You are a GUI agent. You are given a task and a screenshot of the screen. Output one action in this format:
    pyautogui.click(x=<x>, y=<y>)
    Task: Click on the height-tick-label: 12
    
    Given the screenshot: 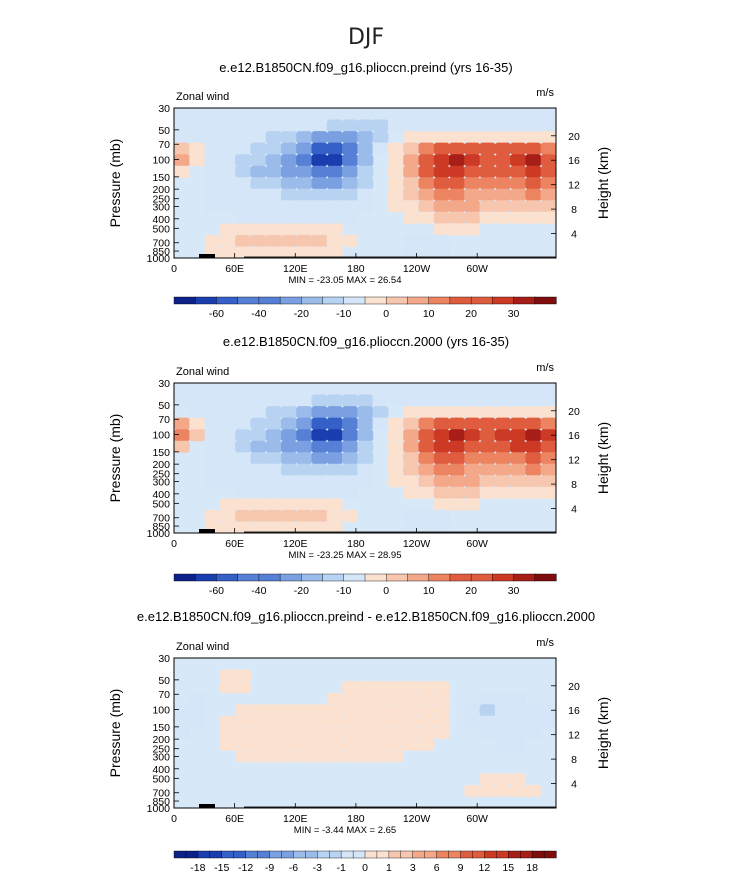 What is the action you would take?
    pyautogui.click(x=574, y=461)
    